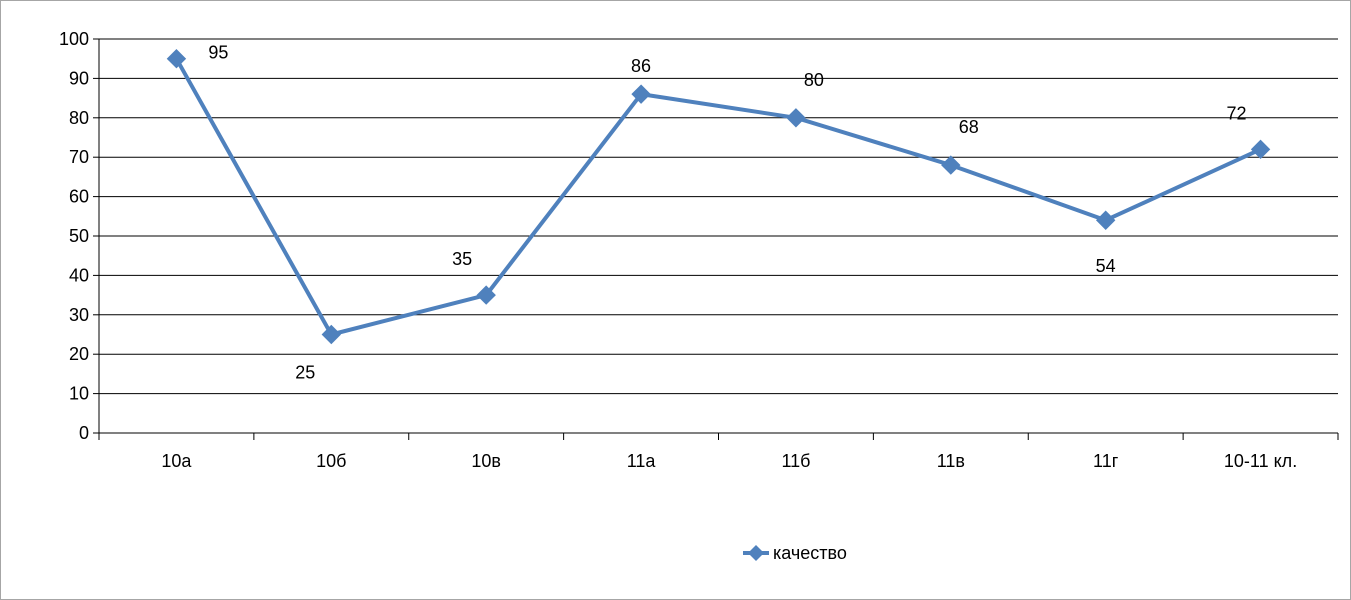  What do you see at coordinates (74, 39) in the screenshot?
I see `y-tick-label: 100` at bounding box center [74, 39].